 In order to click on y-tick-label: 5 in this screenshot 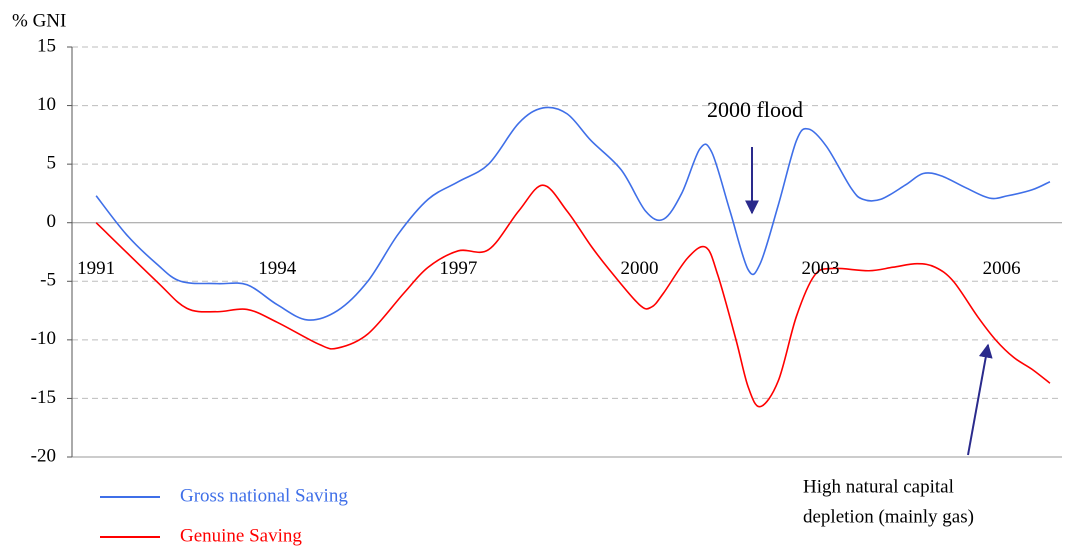, I will do `click(52, 163)`.